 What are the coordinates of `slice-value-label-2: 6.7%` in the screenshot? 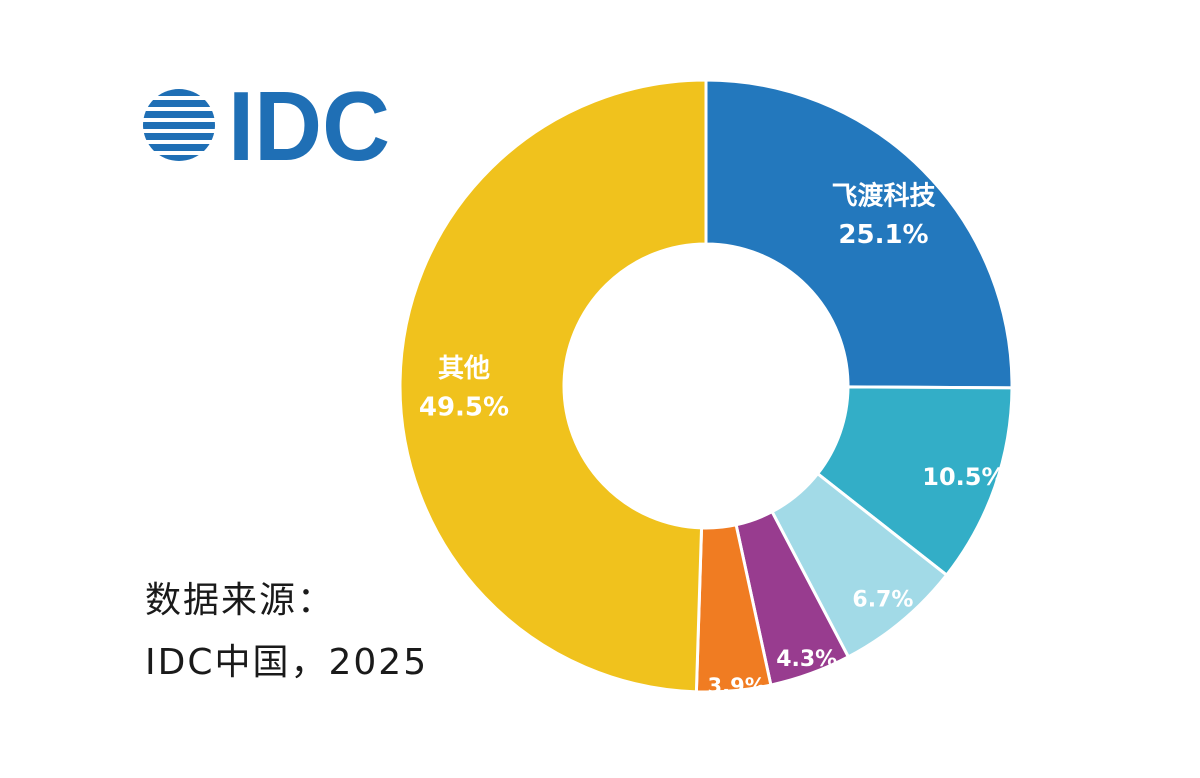 It's located at (882, 599).